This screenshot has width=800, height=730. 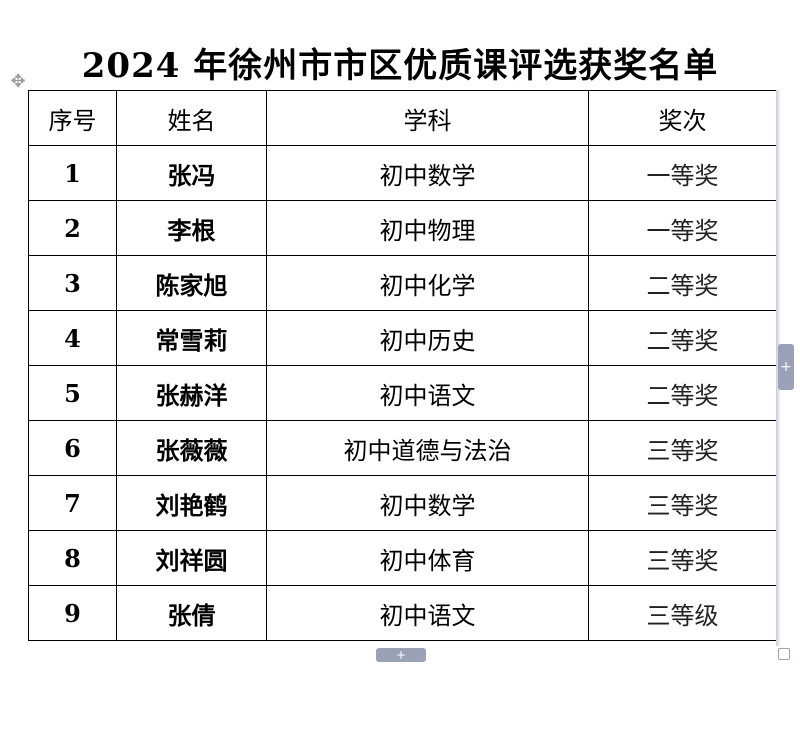 What do you see at coordinates (72, 228) in the screenshot?
I see `cell-no: 2` at bounding box center [72, 228].